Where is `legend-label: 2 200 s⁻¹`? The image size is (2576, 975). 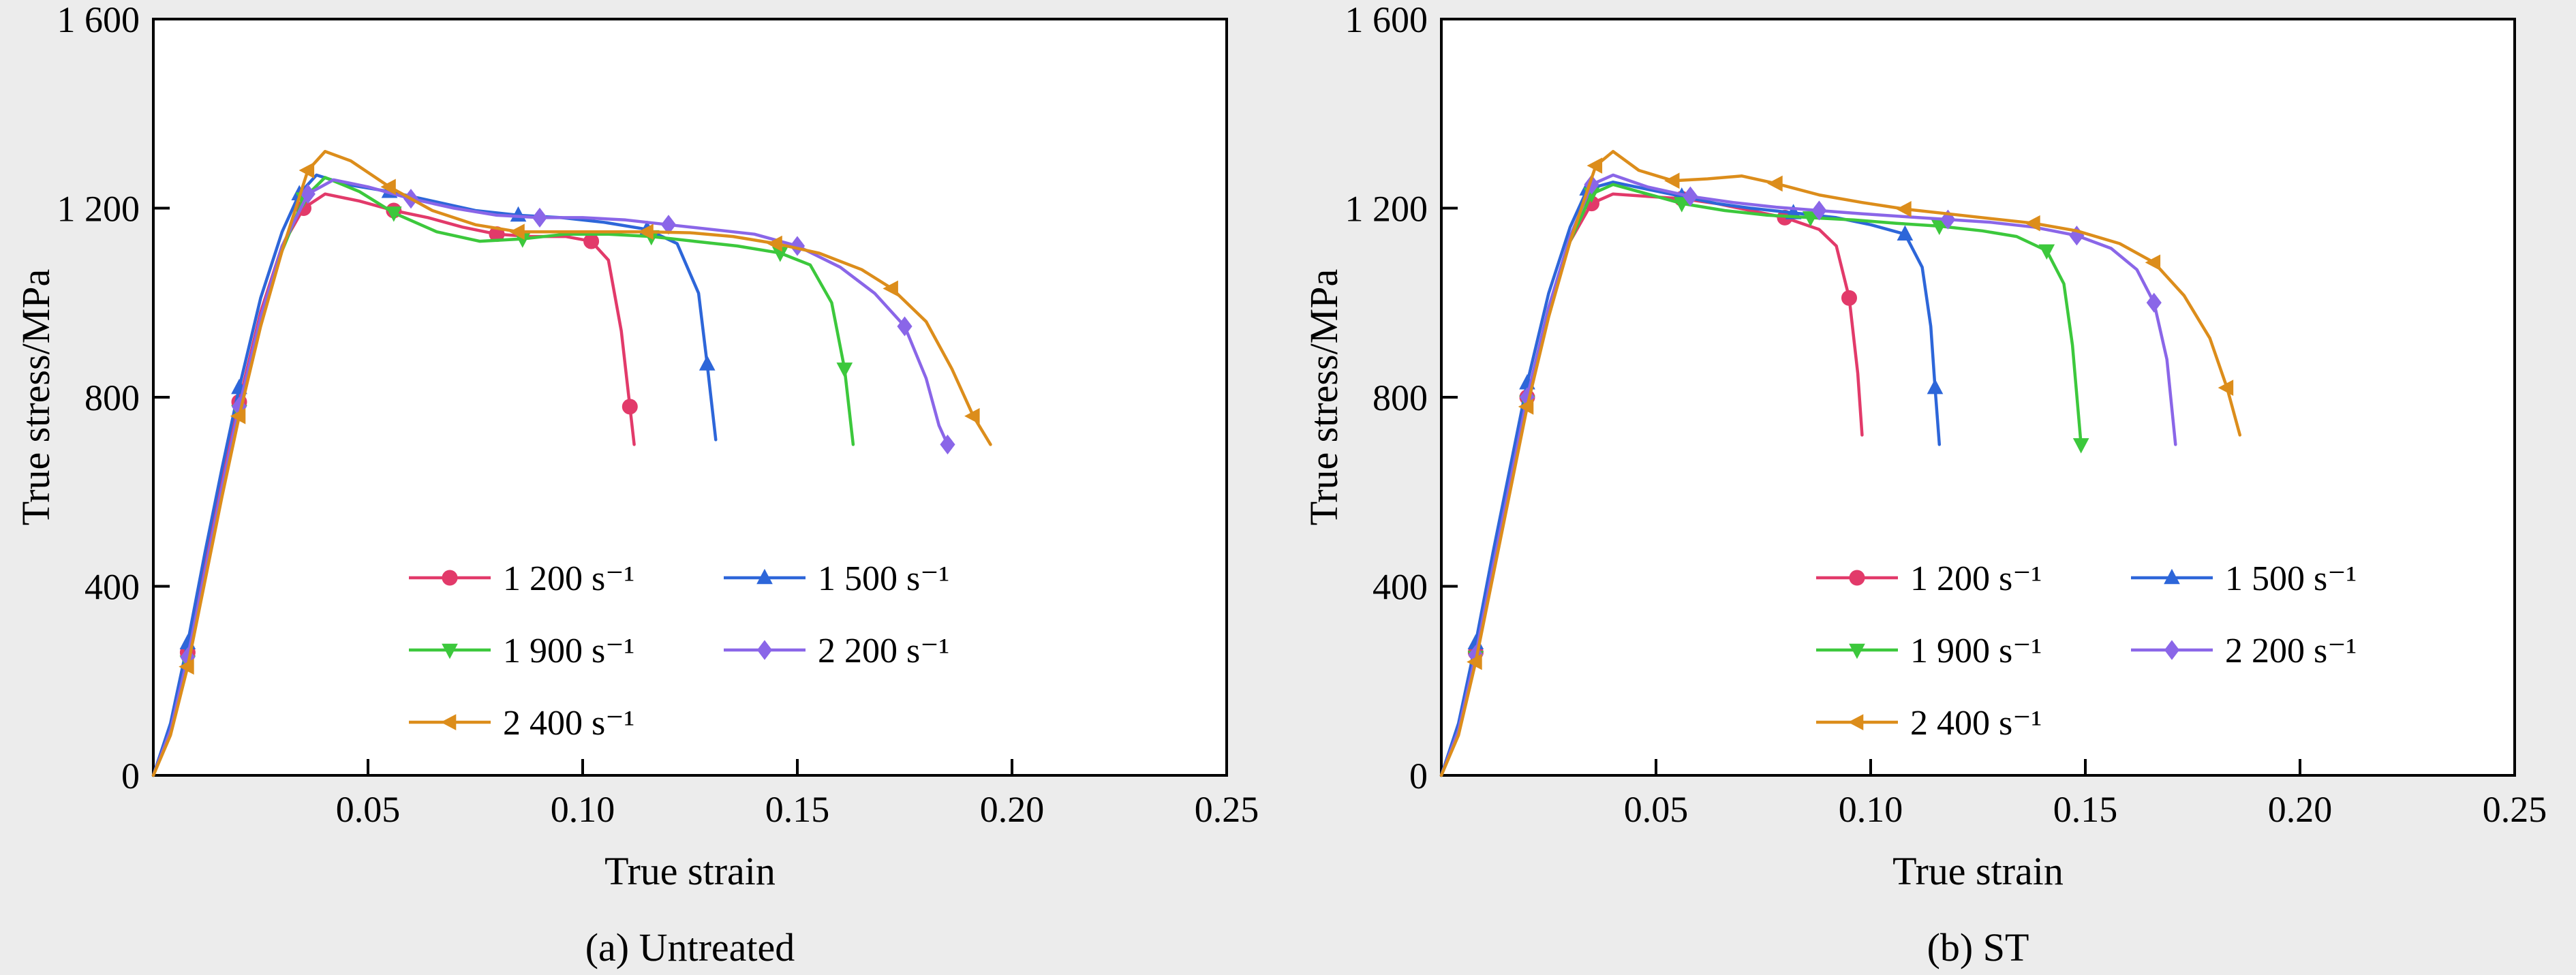
legend-label: 2 200 s⁻¹ is located at coordinates (884, 651).